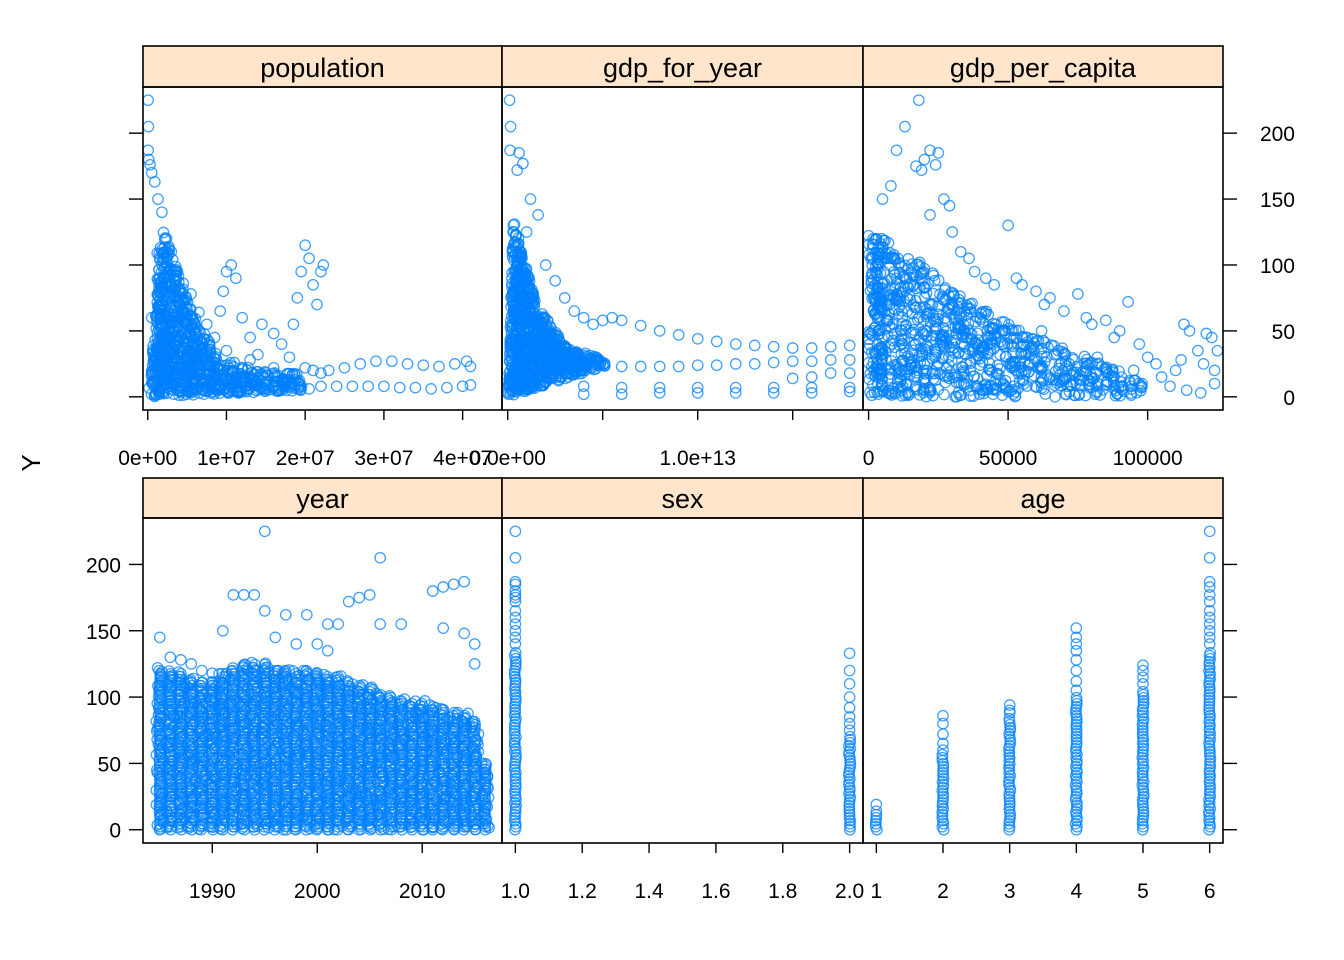 This screenshot has width=1344, height=960. I want to click on strip-background, so click(322, 66).